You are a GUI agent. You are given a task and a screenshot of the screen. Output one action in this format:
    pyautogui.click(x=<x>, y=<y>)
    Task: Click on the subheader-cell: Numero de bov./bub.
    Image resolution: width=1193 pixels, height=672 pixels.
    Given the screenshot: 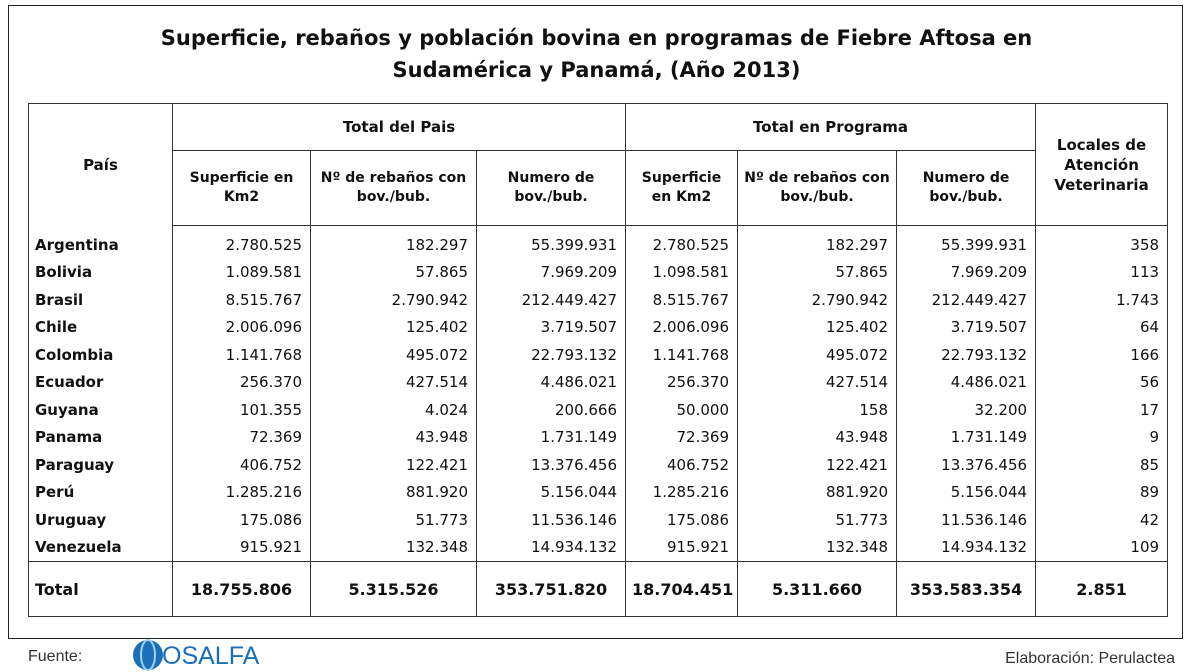 What is the action you would take?
    pyautogui.click(x=551, y=188)
    